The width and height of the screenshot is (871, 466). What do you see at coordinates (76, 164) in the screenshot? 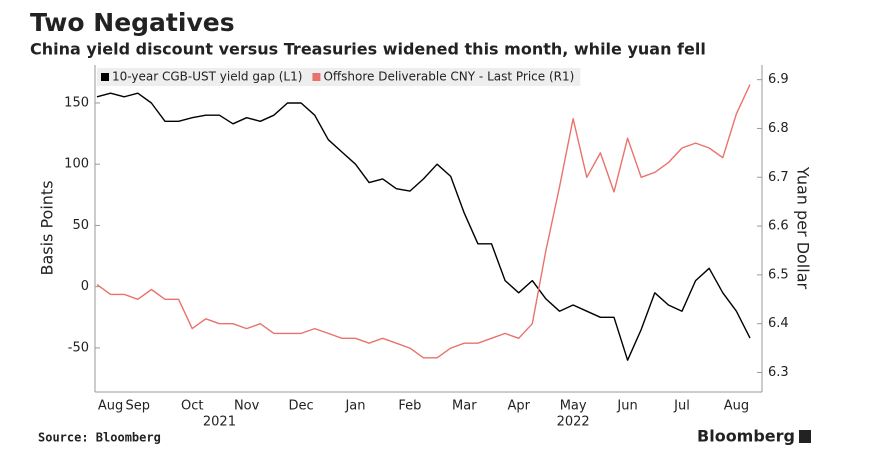
I see `y-tick-label: 100` at bounding box center [76, 164].